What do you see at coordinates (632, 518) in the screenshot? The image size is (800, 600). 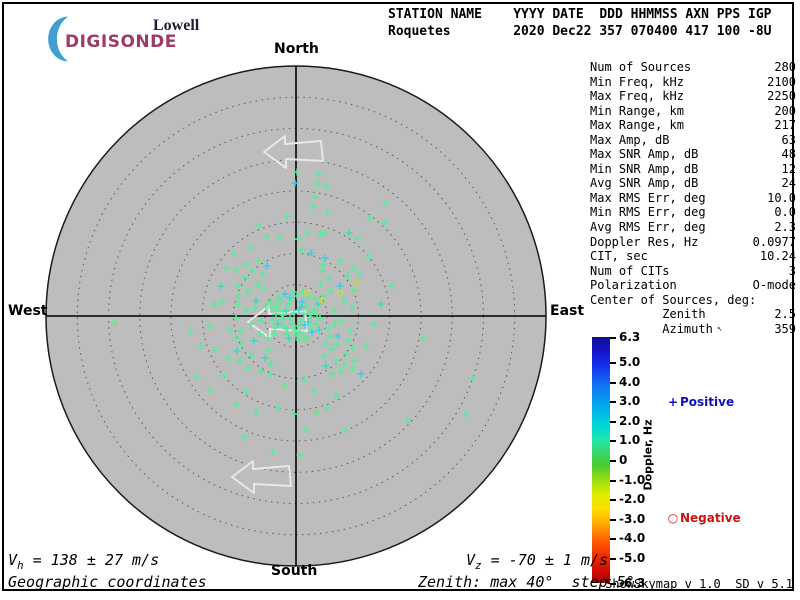 I see `colorbar-tick-label: -3.0` at bounding box center [632, 518].